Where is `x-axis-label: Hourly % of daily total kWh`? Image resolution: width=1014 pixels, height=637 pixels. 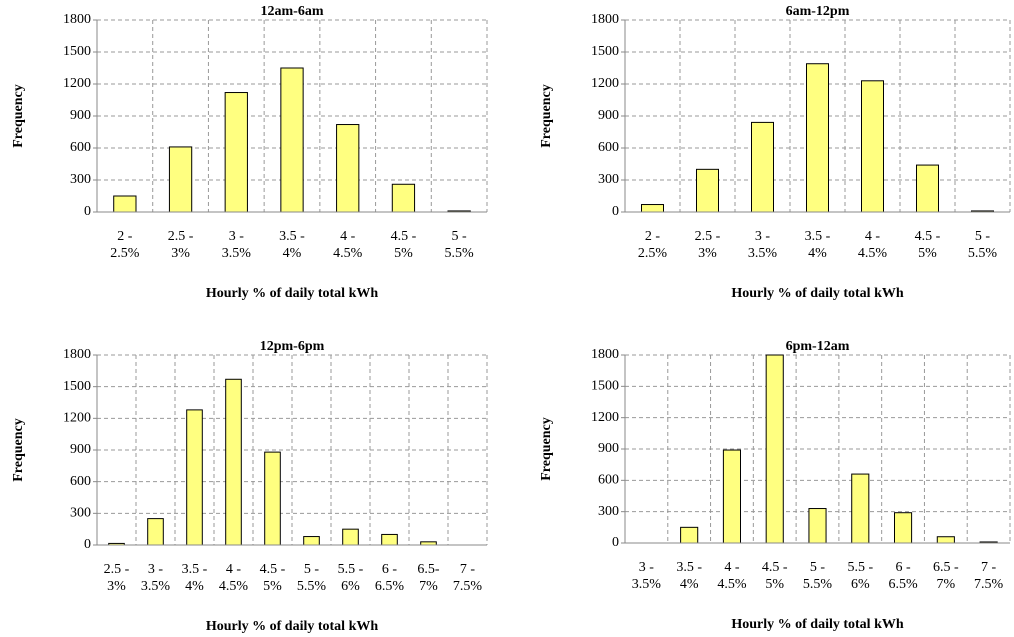
x-axis-label: Hourly % of daily total kWh is located at coordinates (817, 624).